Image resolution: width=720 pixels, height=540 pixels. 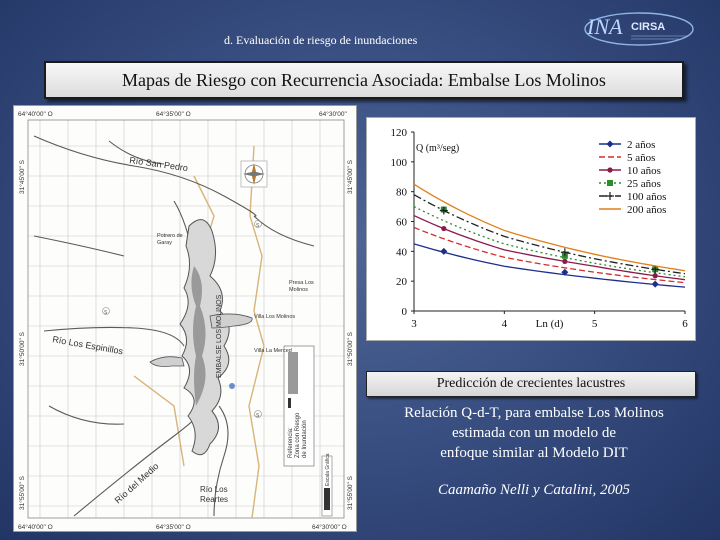 I want to click on label-rio-reartes-2: Reartes, so click(x=214, y=499).